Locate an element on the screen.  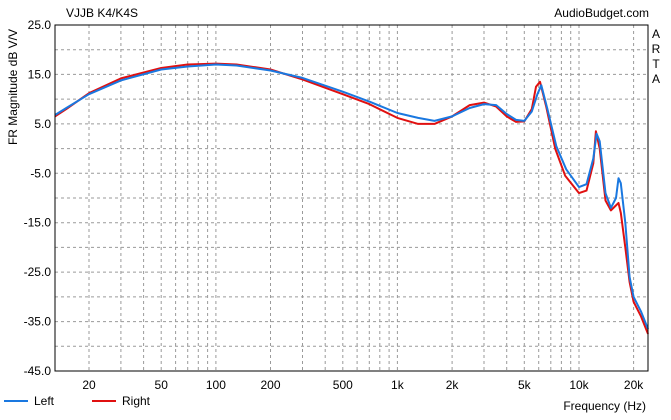
y-tick-label: 5.0 is located at coordinates (42, 124).